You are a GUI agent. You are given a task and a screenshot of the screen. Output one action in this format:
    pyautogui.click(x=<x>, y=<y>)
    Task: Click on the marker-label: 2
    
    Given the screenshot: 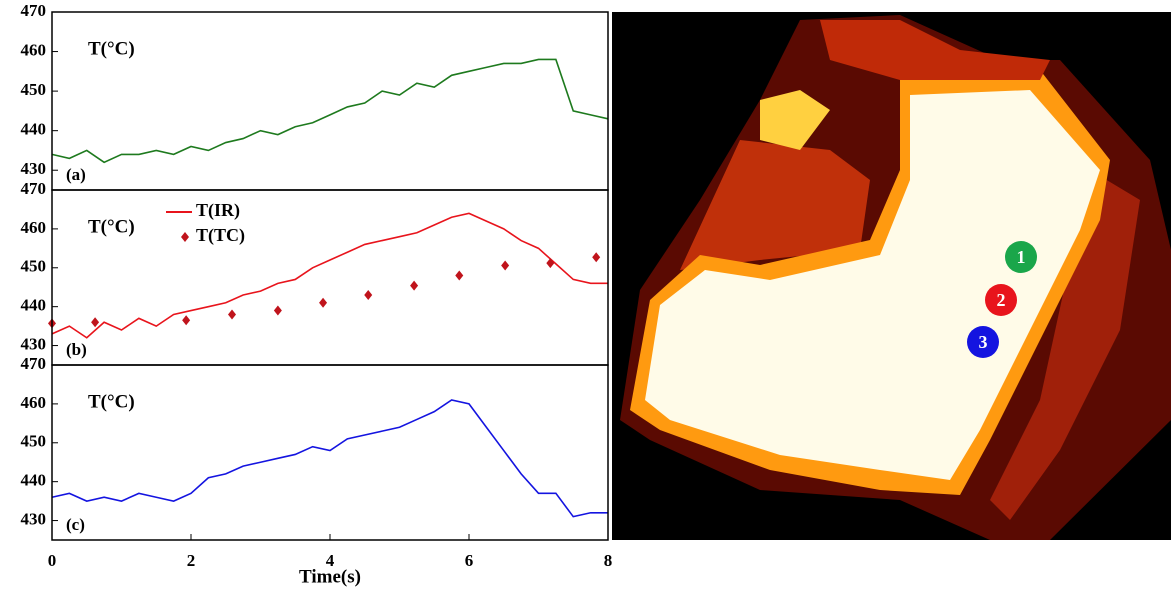 What is the action you would take?
    pyautogui.click(x=1001, y=300)
    